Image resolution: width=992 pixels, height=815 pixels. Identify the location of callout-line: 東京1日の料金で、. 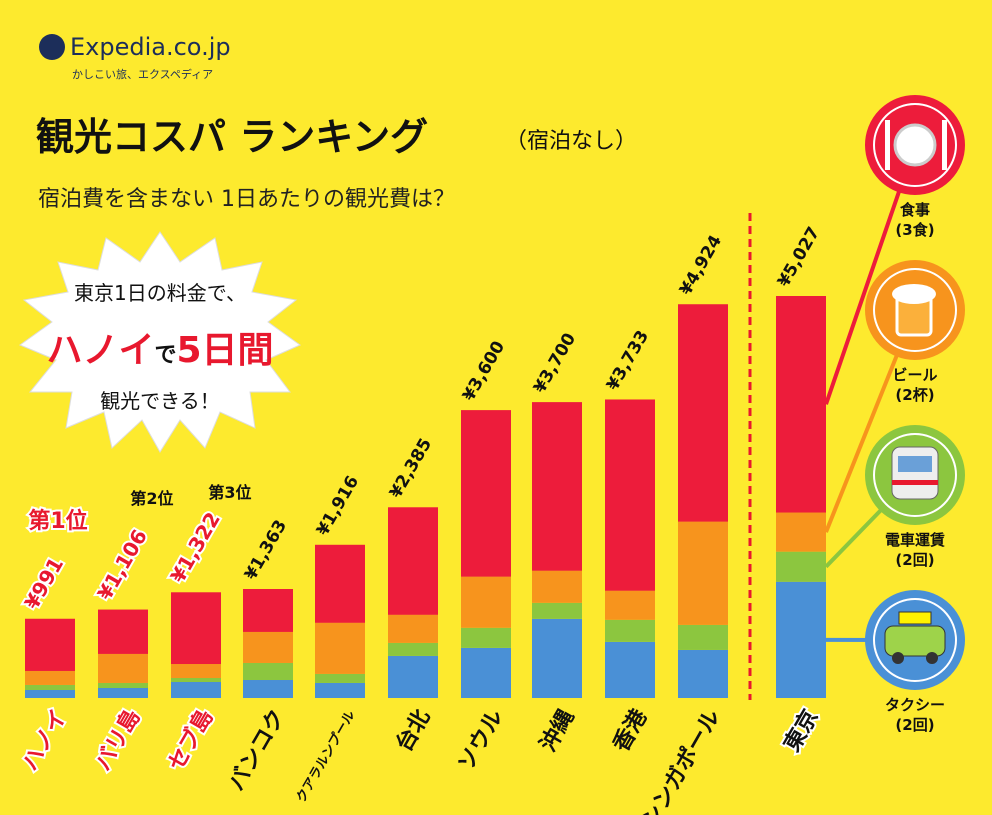
(160, 293).